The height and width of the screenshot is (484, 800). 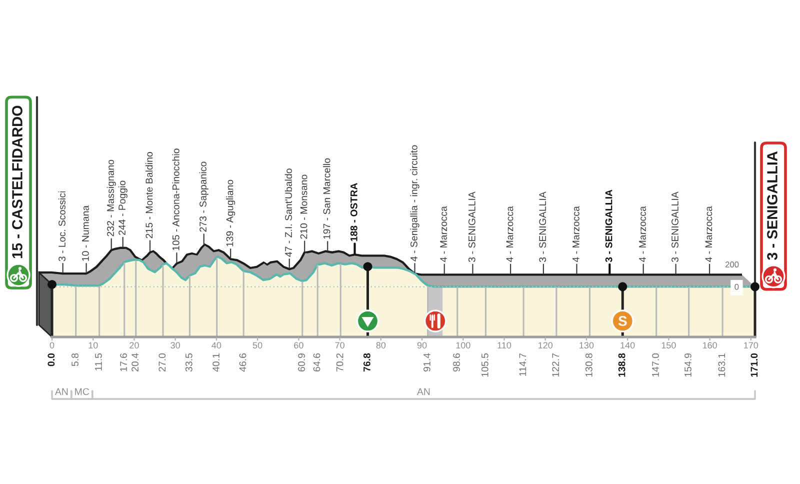 I want to click on ref-line-label: 98.6, so click(x=456, y=362).